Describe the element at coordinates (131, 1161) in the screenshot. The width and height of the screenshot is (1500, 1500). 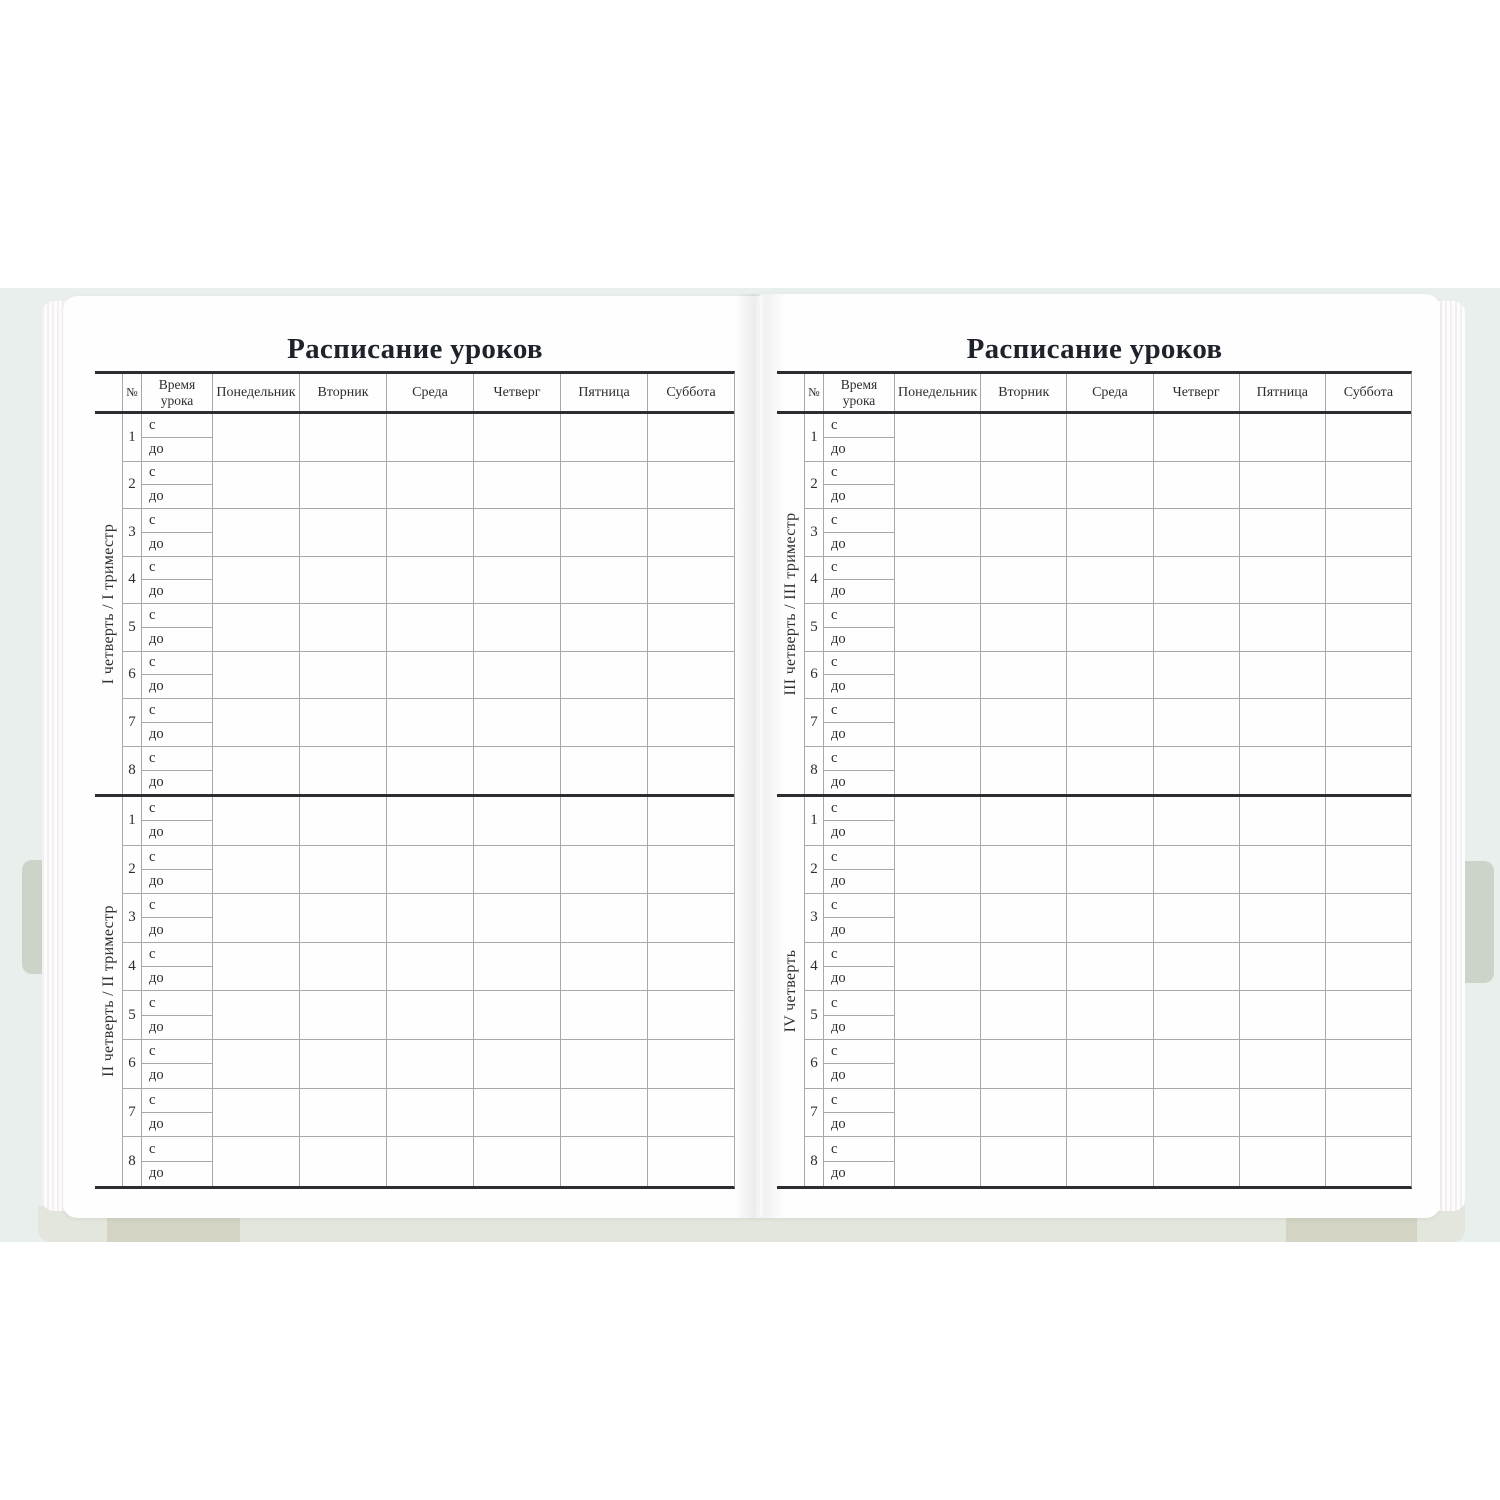
I see `lesson-number: 8` at that location.